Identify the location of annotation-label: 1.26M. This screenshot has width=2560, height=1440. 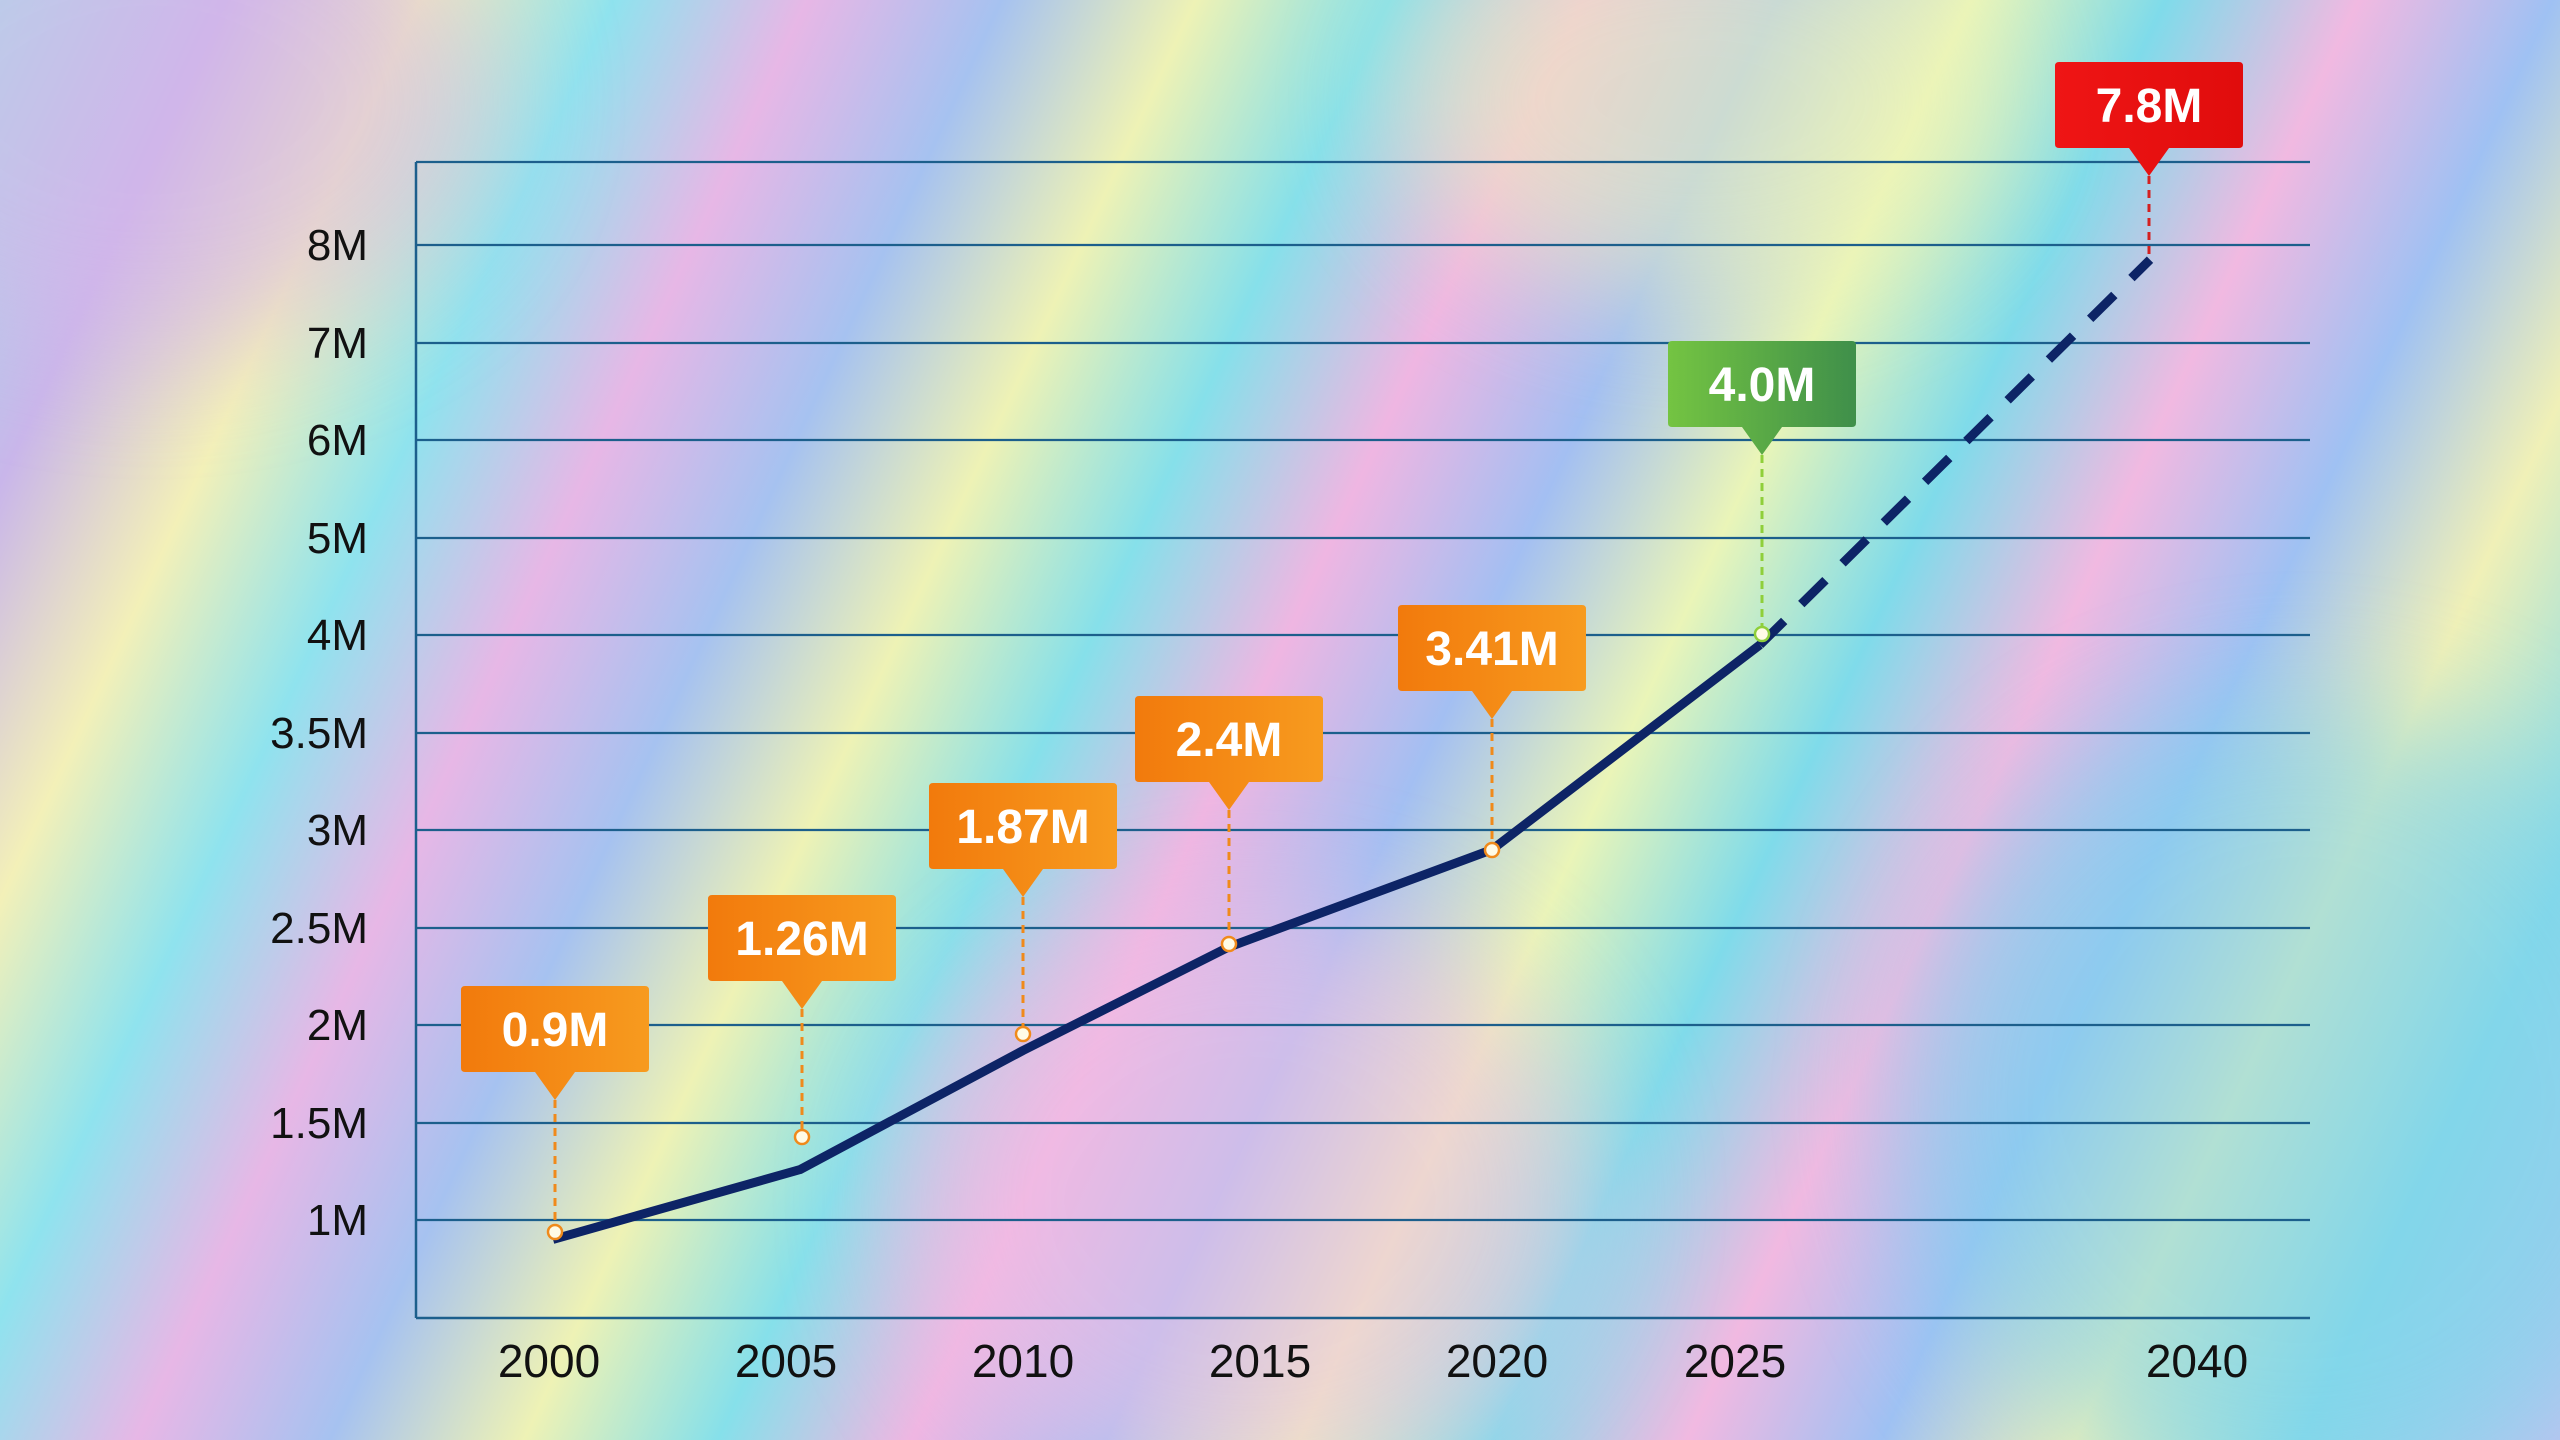
(802, 952).